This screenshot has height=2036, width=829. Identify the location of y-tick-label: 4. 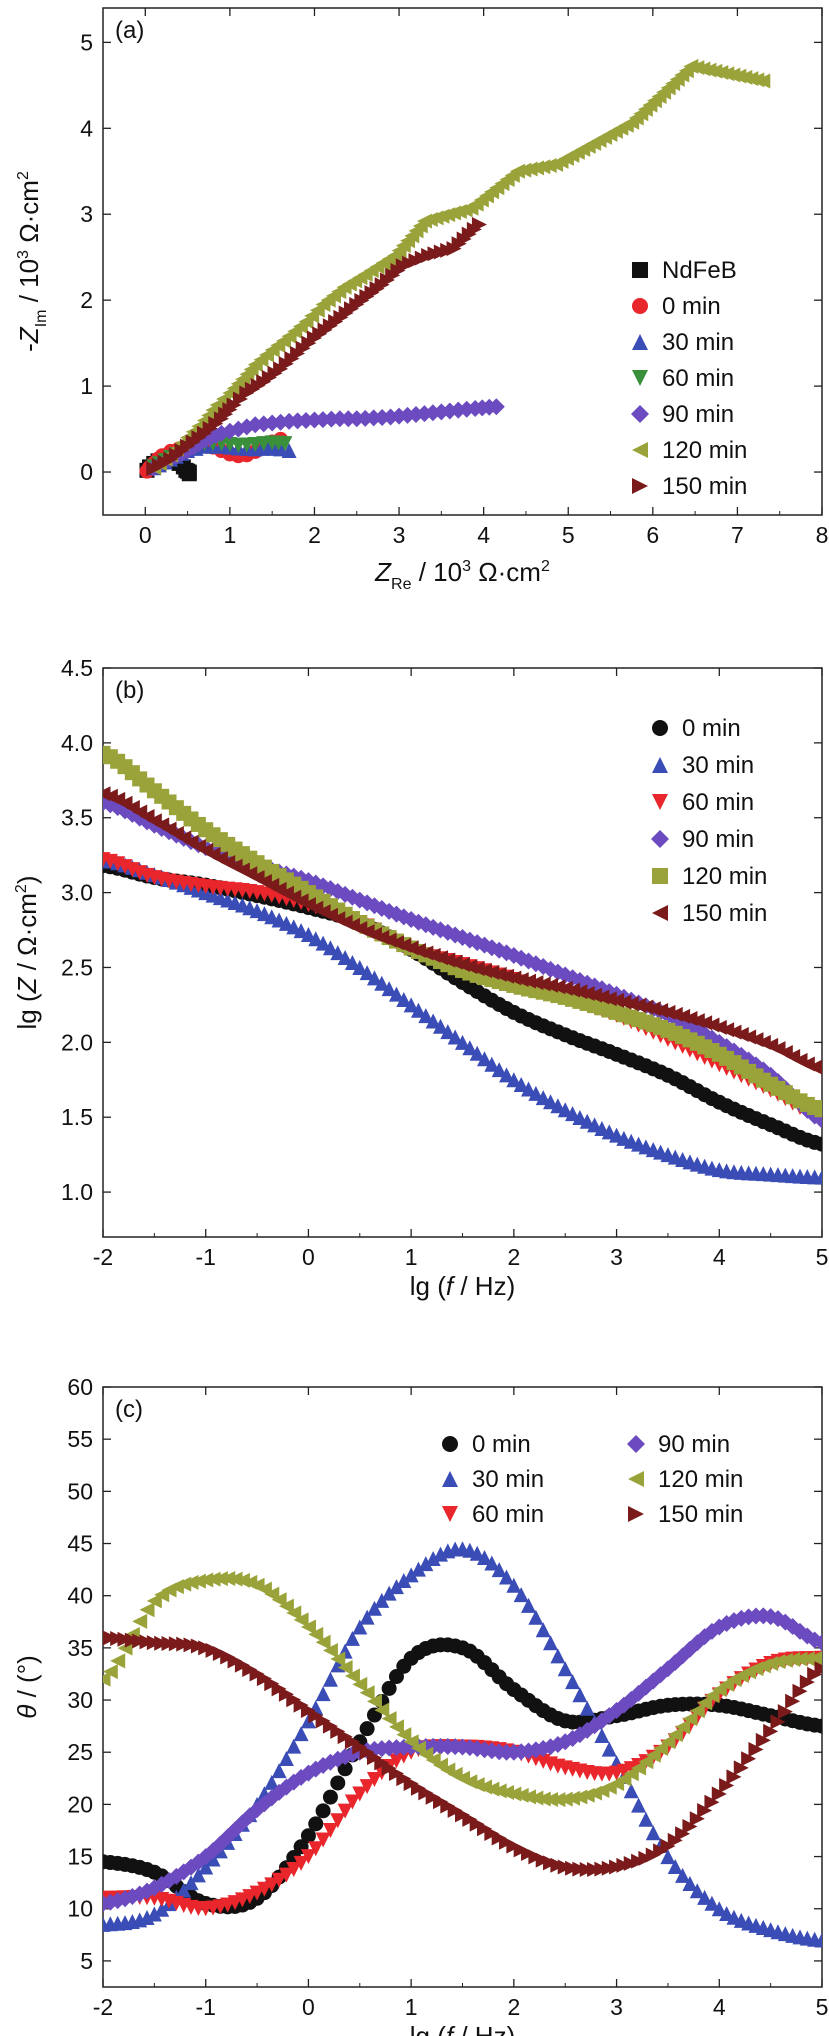
(86, 128).